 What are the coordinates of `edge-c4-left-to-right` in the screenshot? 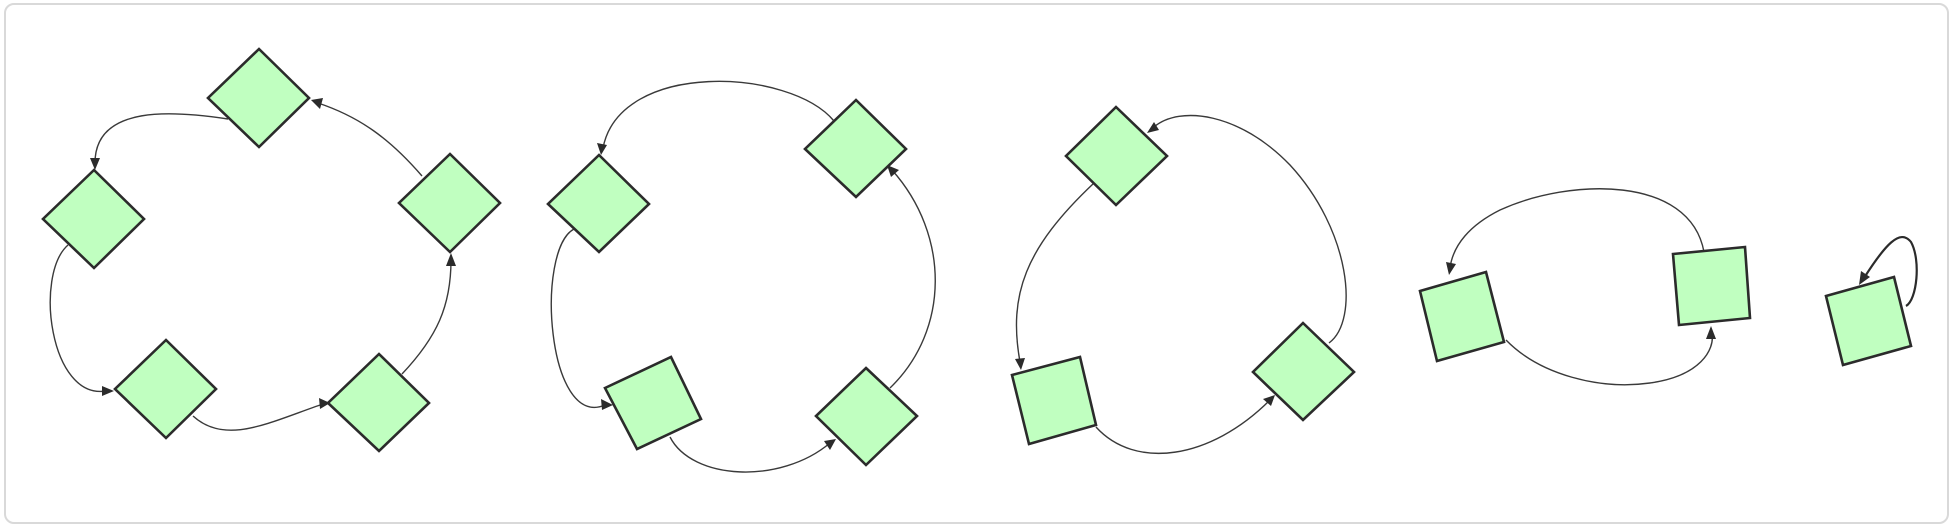 It's located at (1609, 359).